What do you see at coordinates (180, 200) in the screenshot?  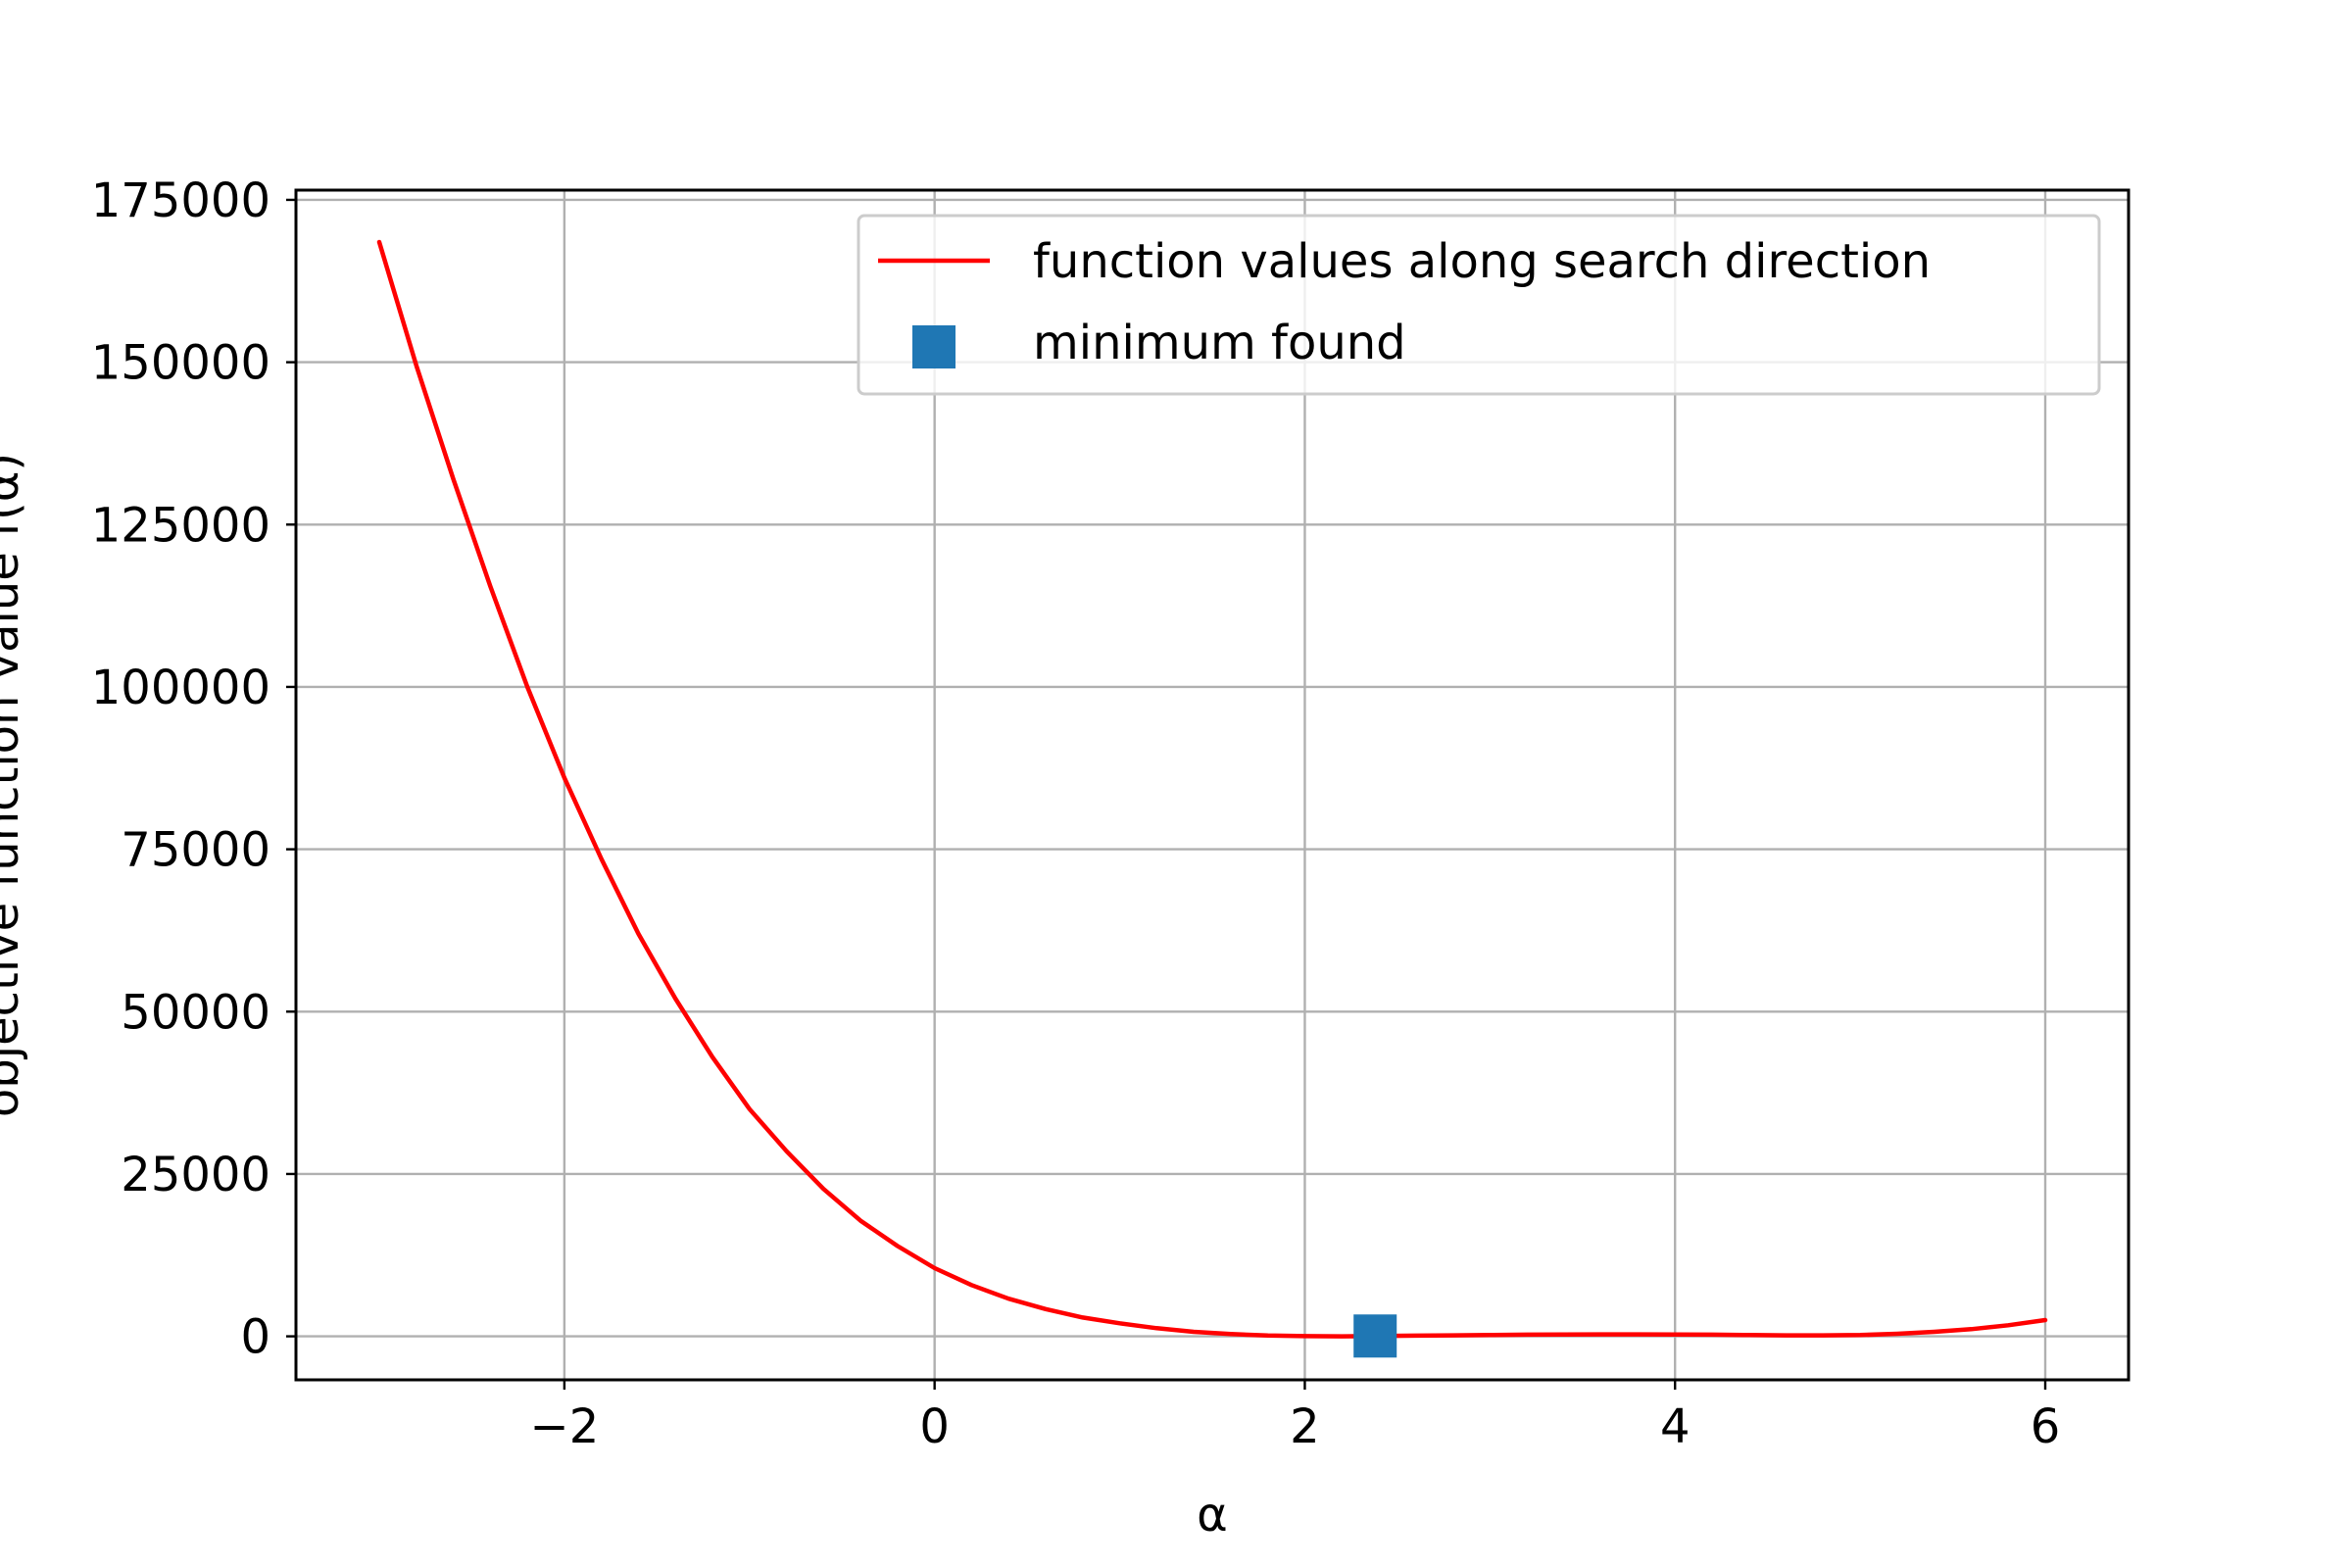 I see `y-tick-label: 175000` at bounding box center [180, 200].